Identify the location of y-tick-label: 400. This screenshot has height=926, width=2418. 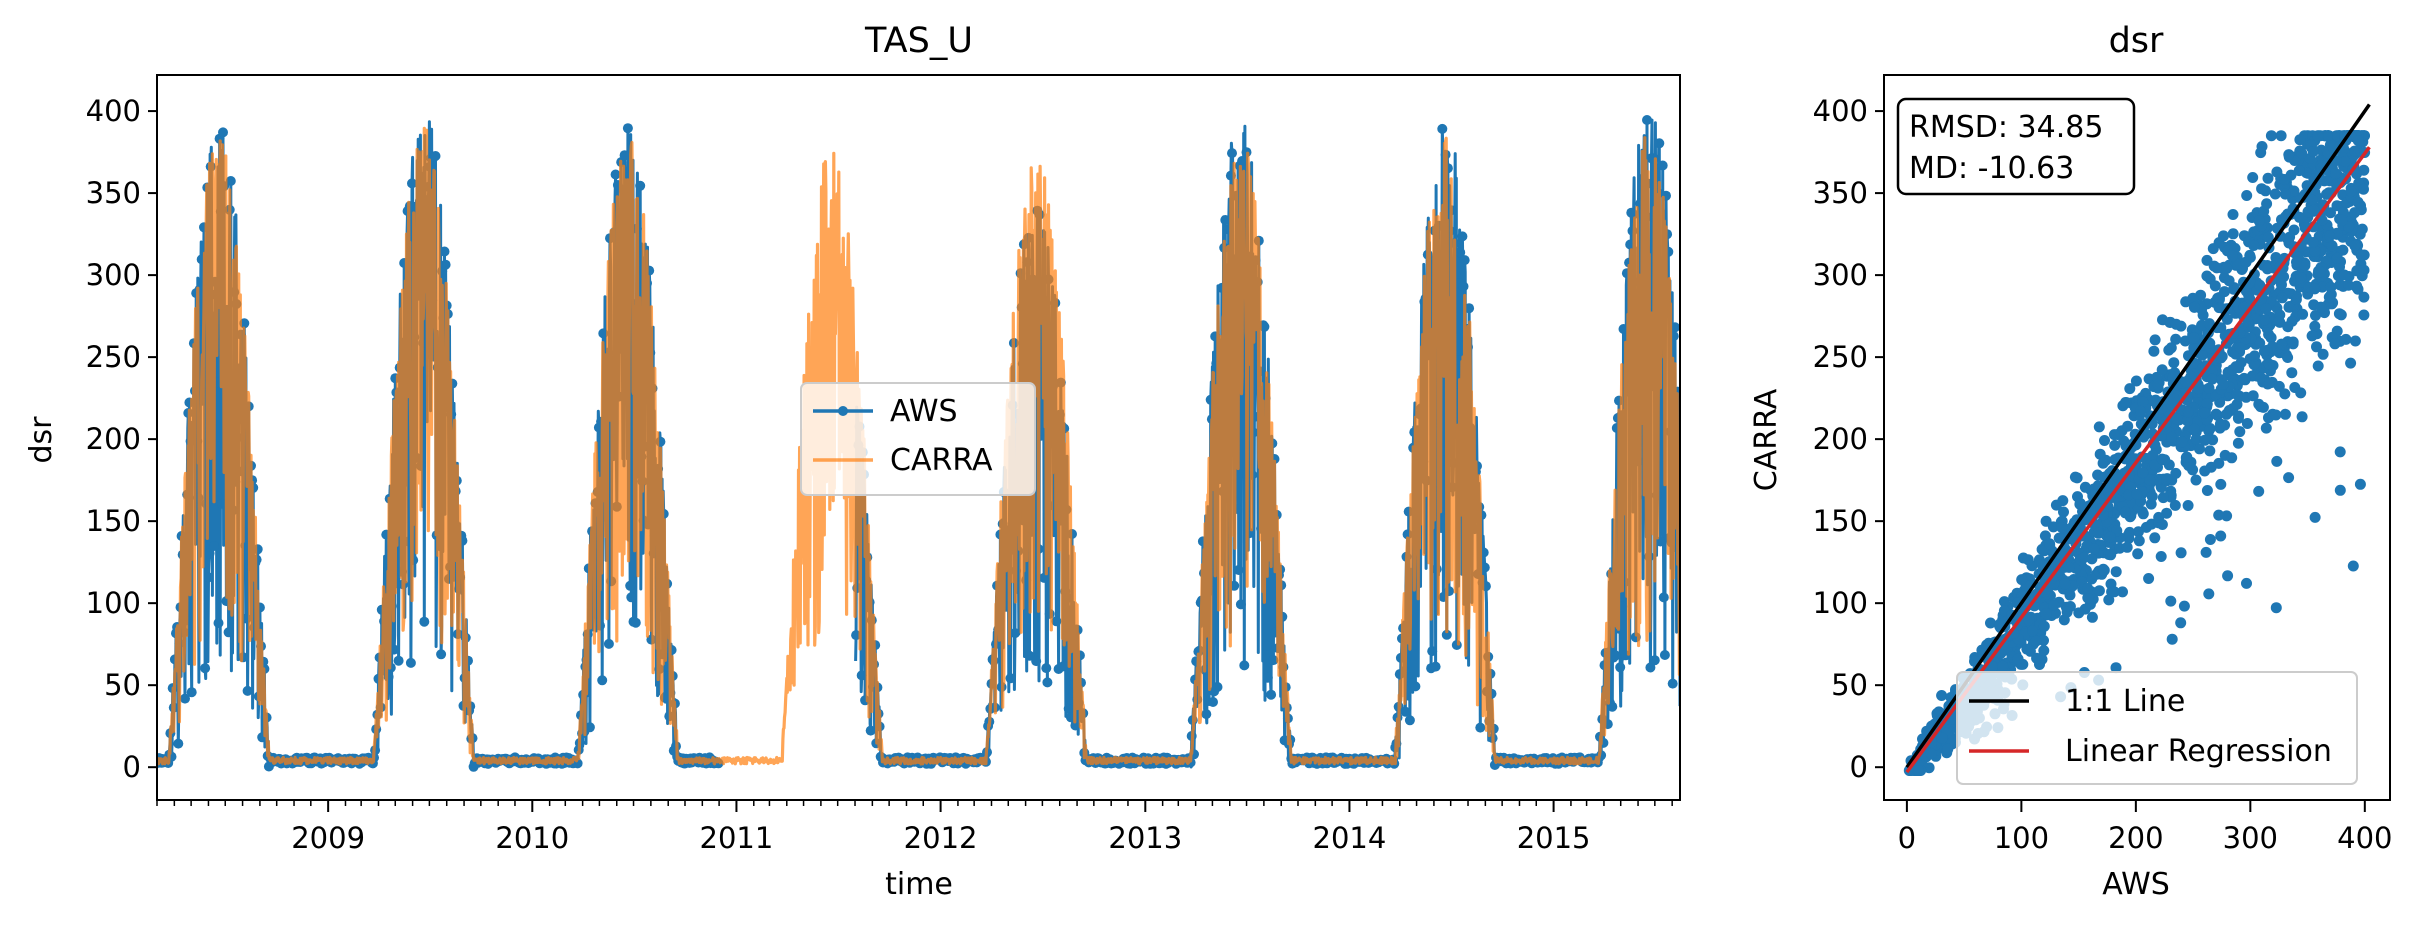
(1840, 111).